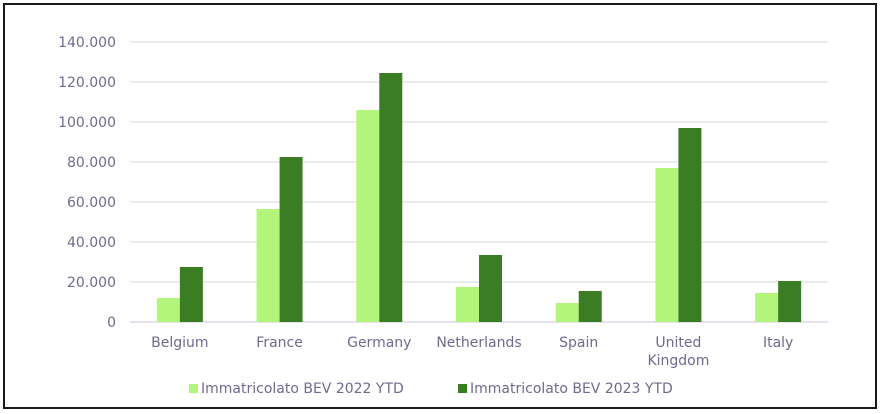  I want to click on x-category-label: Italy, so click(778, 343).